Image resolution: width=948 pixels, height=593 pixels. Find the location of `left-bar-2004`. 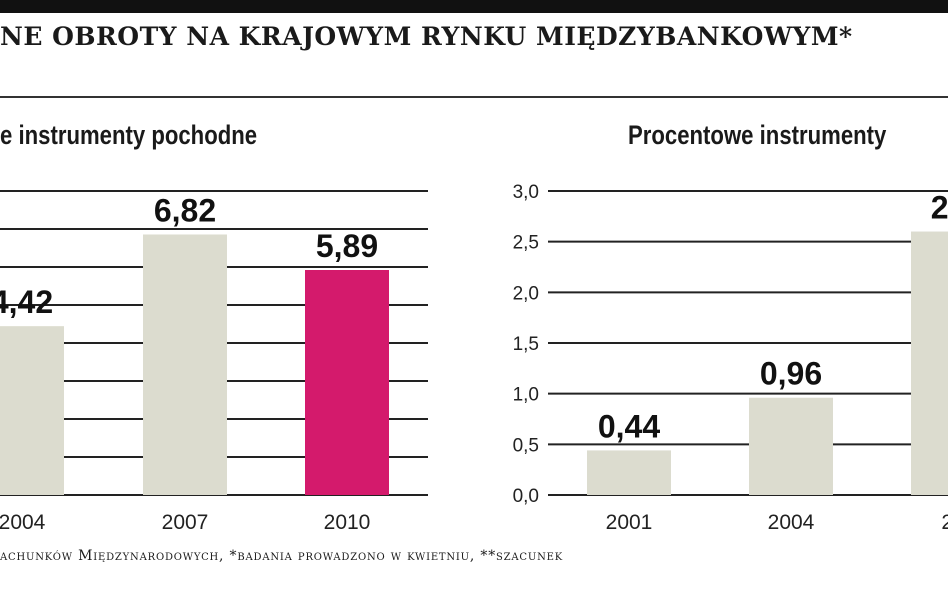

left-bar-2004 is located at coordinates (32, 410).